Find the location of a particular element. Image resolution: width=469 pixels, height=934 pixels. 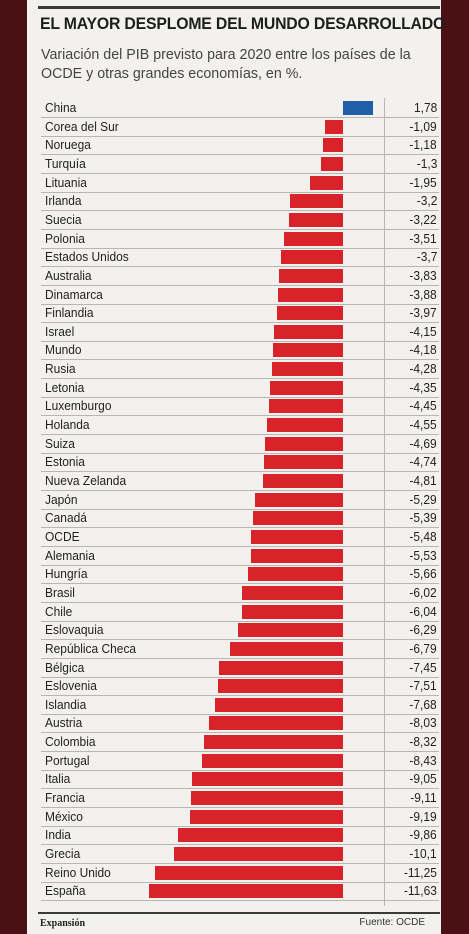

bar-row: España -11,63 is located at coordinates (240, 892).